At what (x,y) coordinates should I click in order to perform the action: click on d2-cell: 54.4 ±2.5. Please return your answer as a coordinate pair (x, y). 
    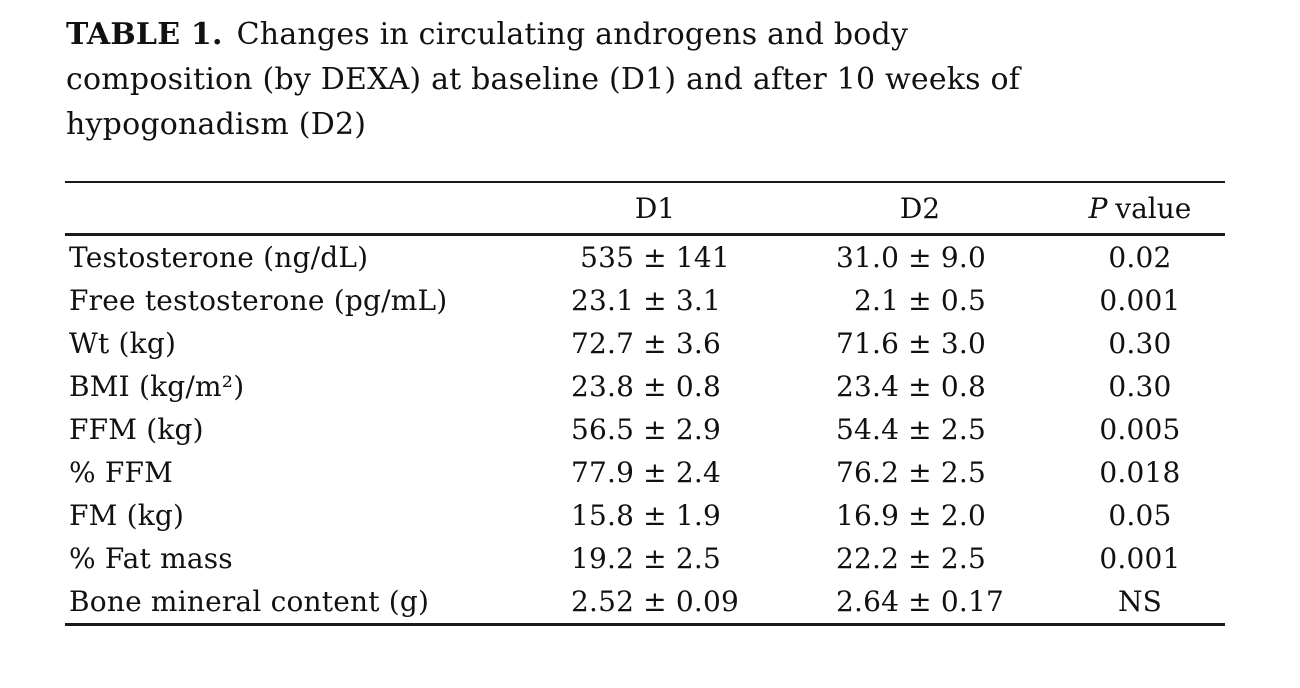
    Looking at the image, I should click on (920, 429).